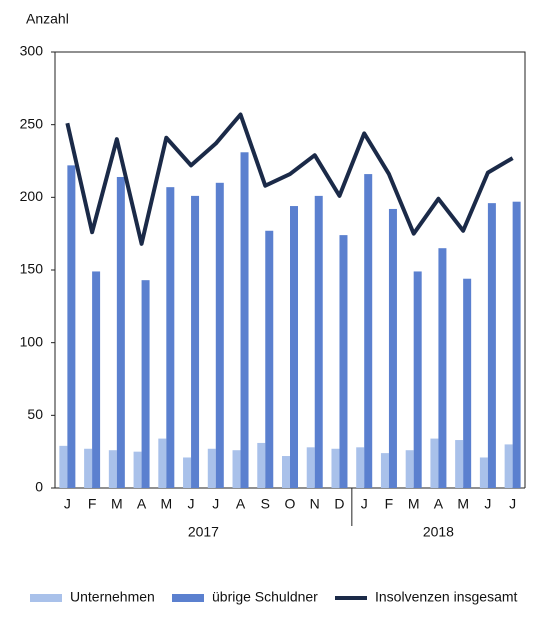  I want to click on y-tick-label: 0, so click(39, 487).